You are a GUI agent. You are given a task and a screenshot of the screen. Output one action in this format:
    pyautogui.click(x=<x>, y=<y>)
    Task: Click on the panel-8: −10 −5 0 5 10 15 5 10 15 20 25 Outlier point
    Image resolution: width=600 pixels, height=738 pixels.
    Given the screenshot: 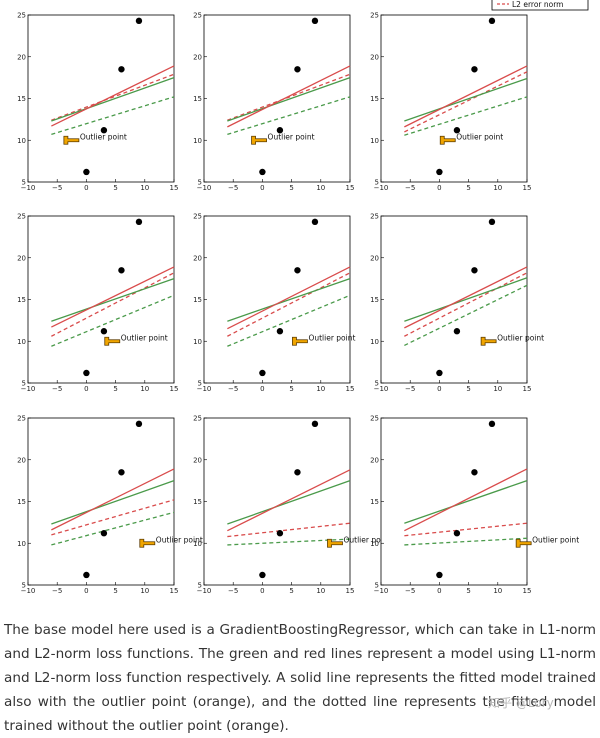 What is the action you would take?
    pyautogui.click(x=291, y=505)
    